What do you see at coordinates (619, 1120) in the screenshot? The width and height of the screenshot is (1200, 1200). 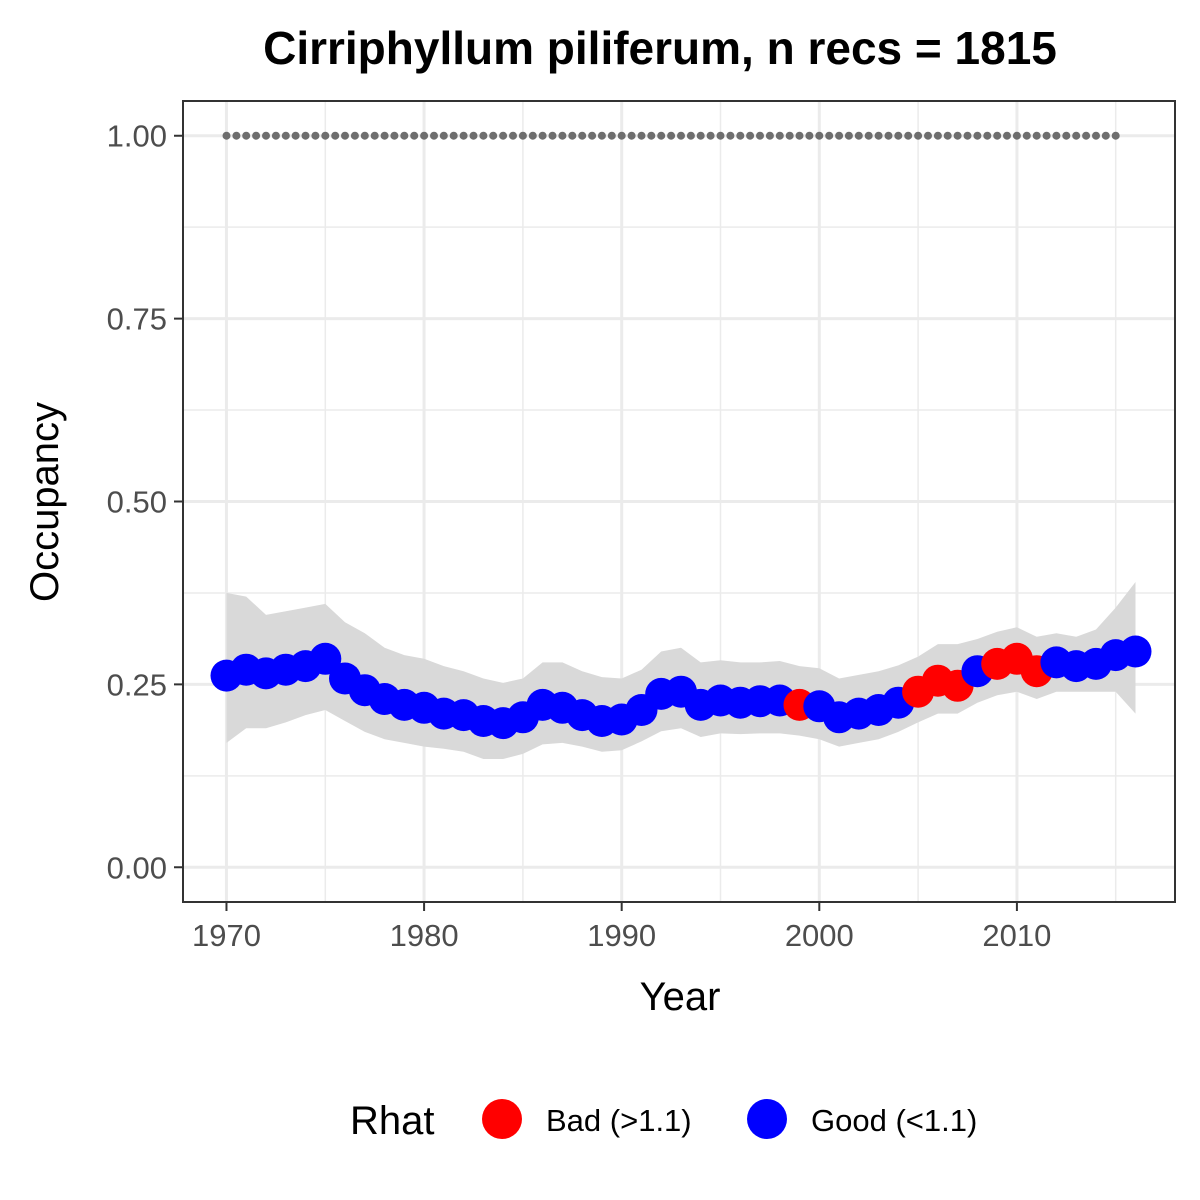 I see `legend-label-bad: Bad (>1.1)` at bounding box center [619, 1120].